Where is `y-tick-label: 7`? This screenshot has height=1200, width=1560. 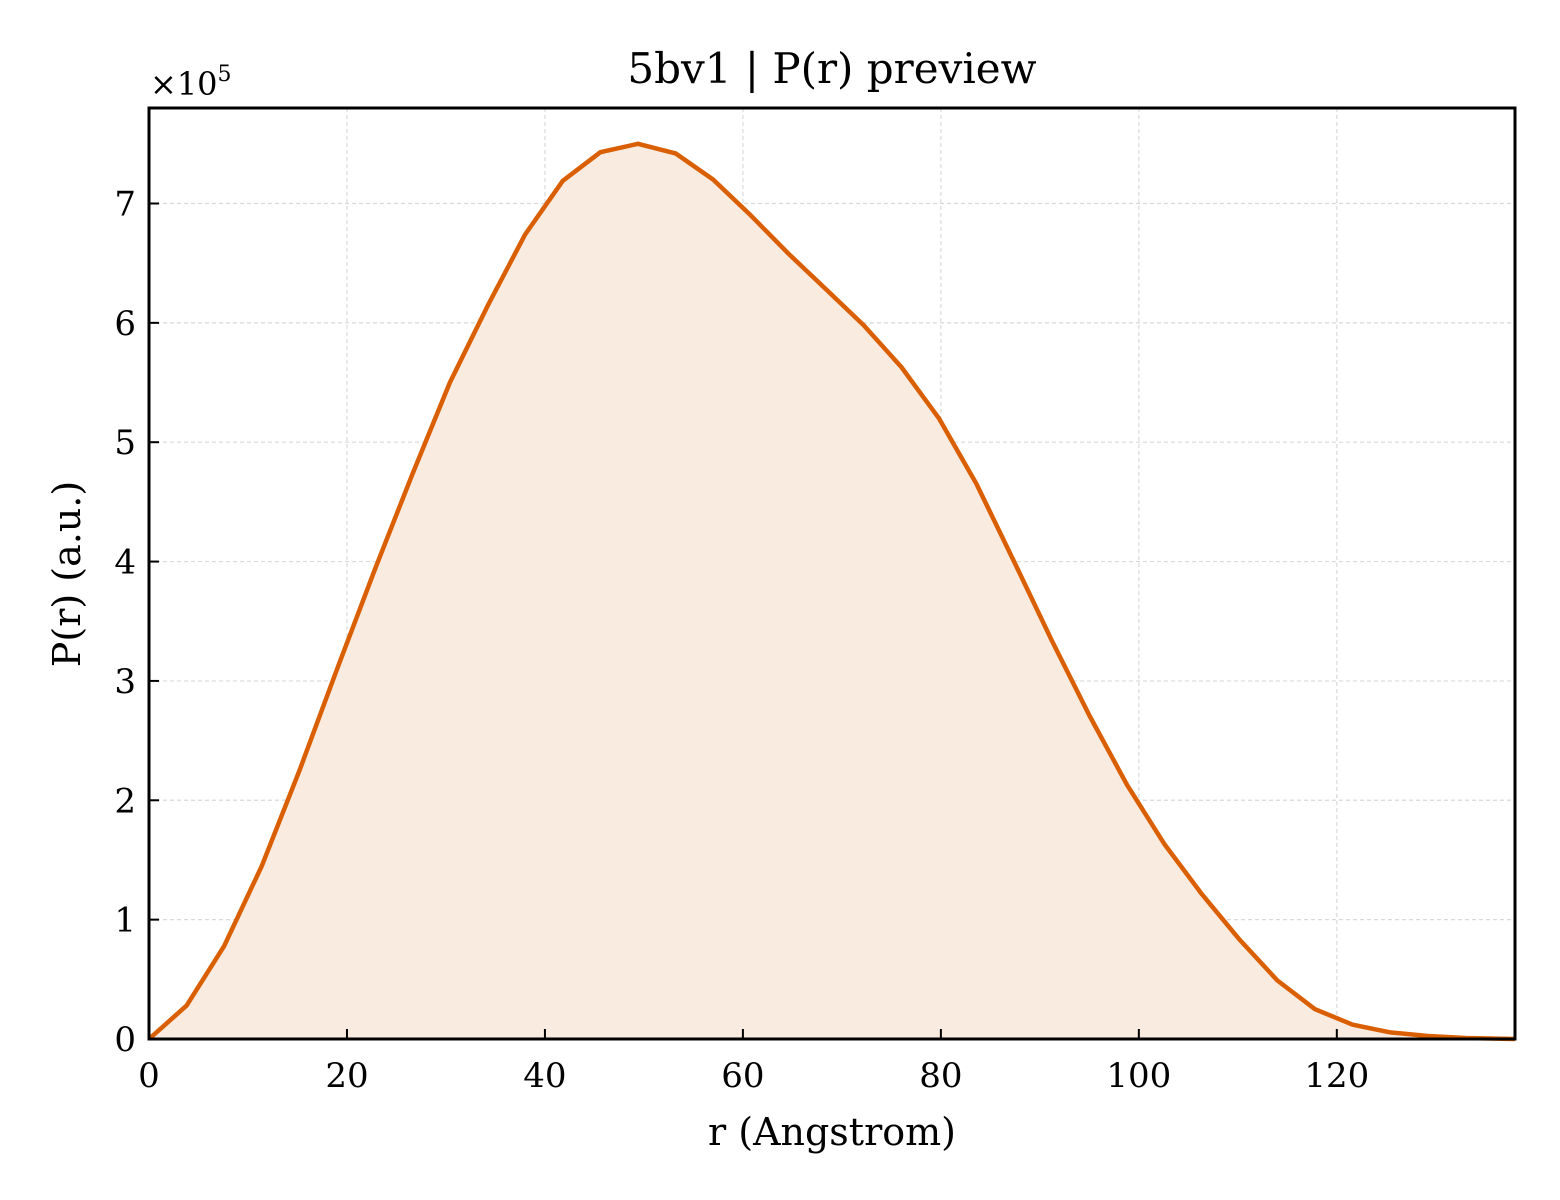 y-tick-label: 7 is located at coordinates (125, 204).